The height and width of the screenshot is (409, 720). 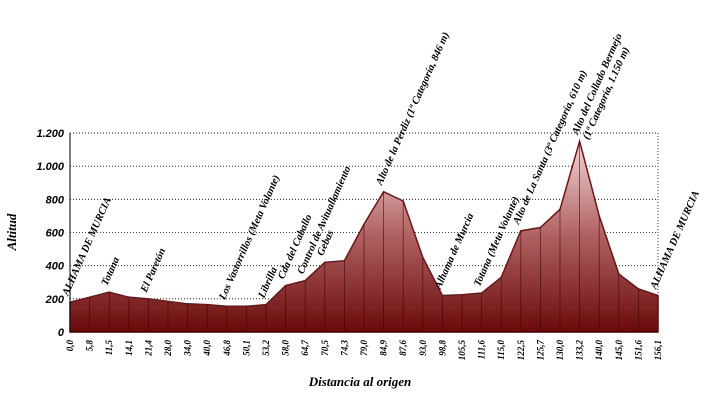 What do you see at coordinates (638, 350) in the screenshot?
I see `x-tick-label: 151,6` at bounding box center [638, 350].